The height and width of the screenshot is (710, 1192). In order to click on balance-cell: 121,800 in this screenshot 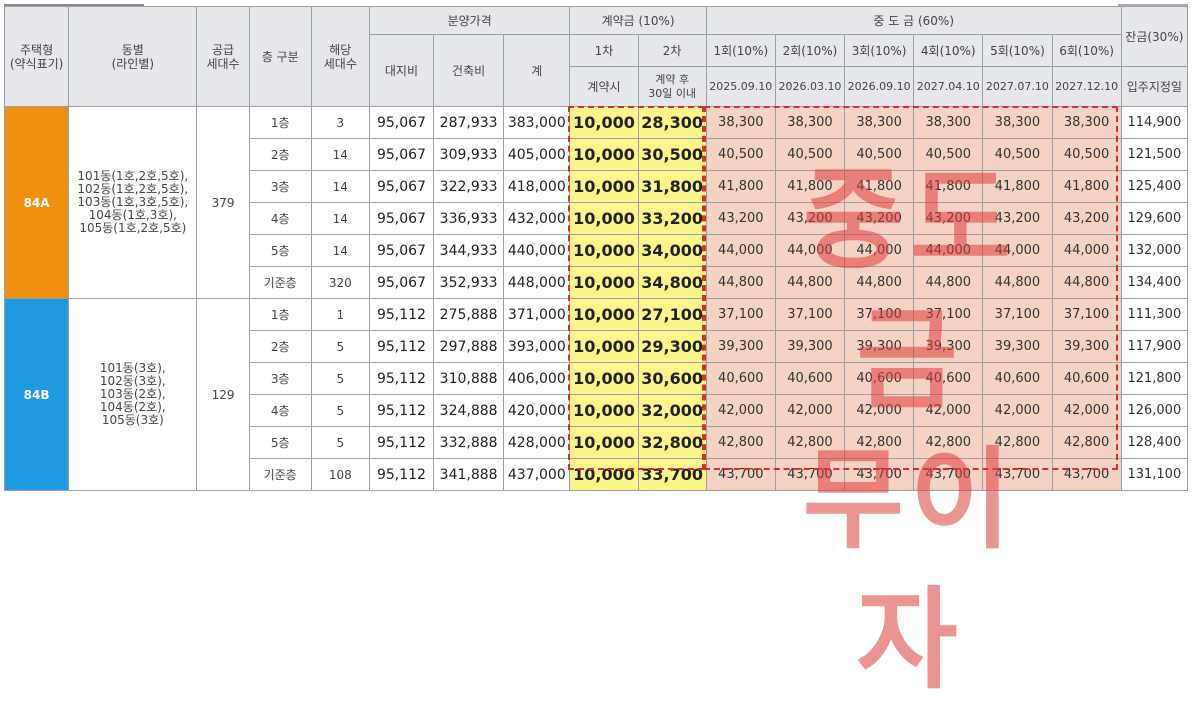, I will do `click(1154, 378)`.